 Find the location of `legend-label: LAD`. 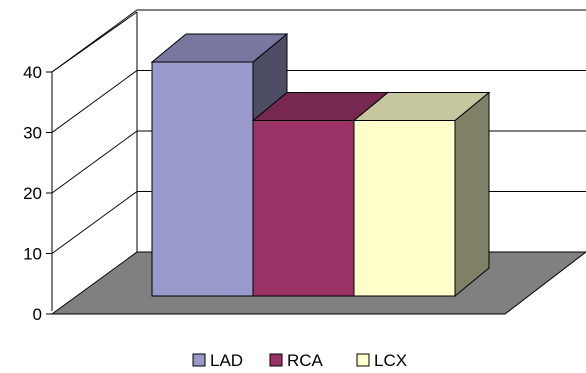

legend-label: LAD is located at coordinates (226, 360).